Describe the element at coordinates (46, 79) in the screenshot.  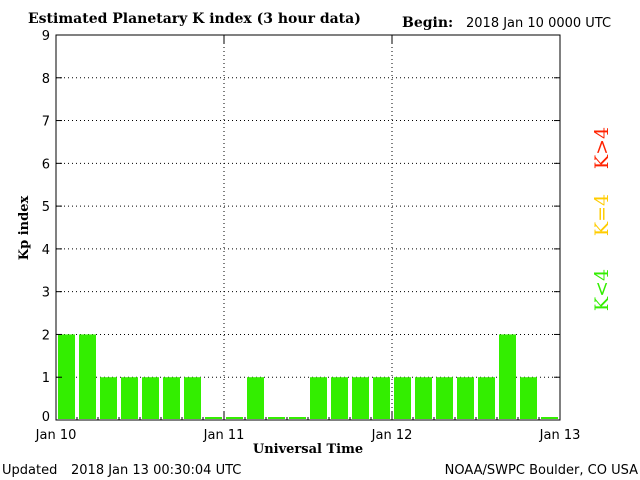
I see `y-tick-label: 8` at that location.